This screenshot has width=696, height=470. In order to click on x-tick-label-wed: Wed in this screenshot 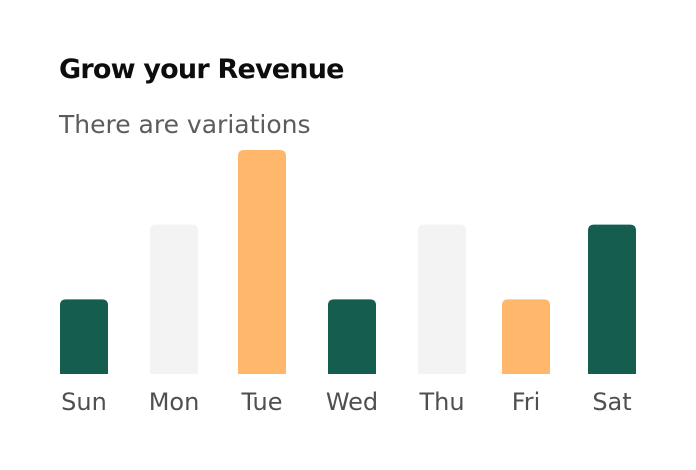, I will do `click(352, 402)`.